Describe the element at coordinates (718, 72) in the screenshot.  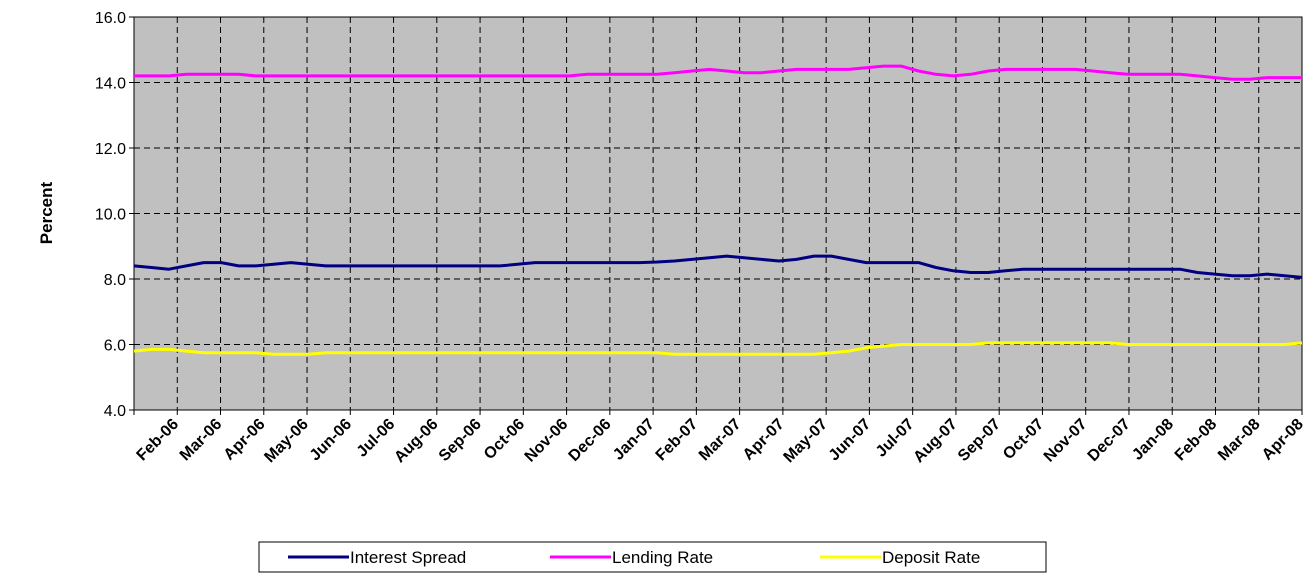
I see `series-line-lending-rate` at that location.